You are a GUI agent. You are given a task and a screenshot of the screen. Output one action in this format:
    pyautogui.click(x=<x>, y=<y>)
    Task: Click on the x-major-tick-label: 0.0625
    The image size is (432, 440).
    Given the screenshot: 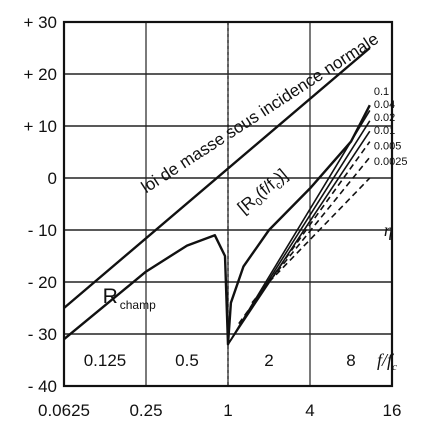 What is the action you would take?
    pyautogui.click(x=64, y=410)
    